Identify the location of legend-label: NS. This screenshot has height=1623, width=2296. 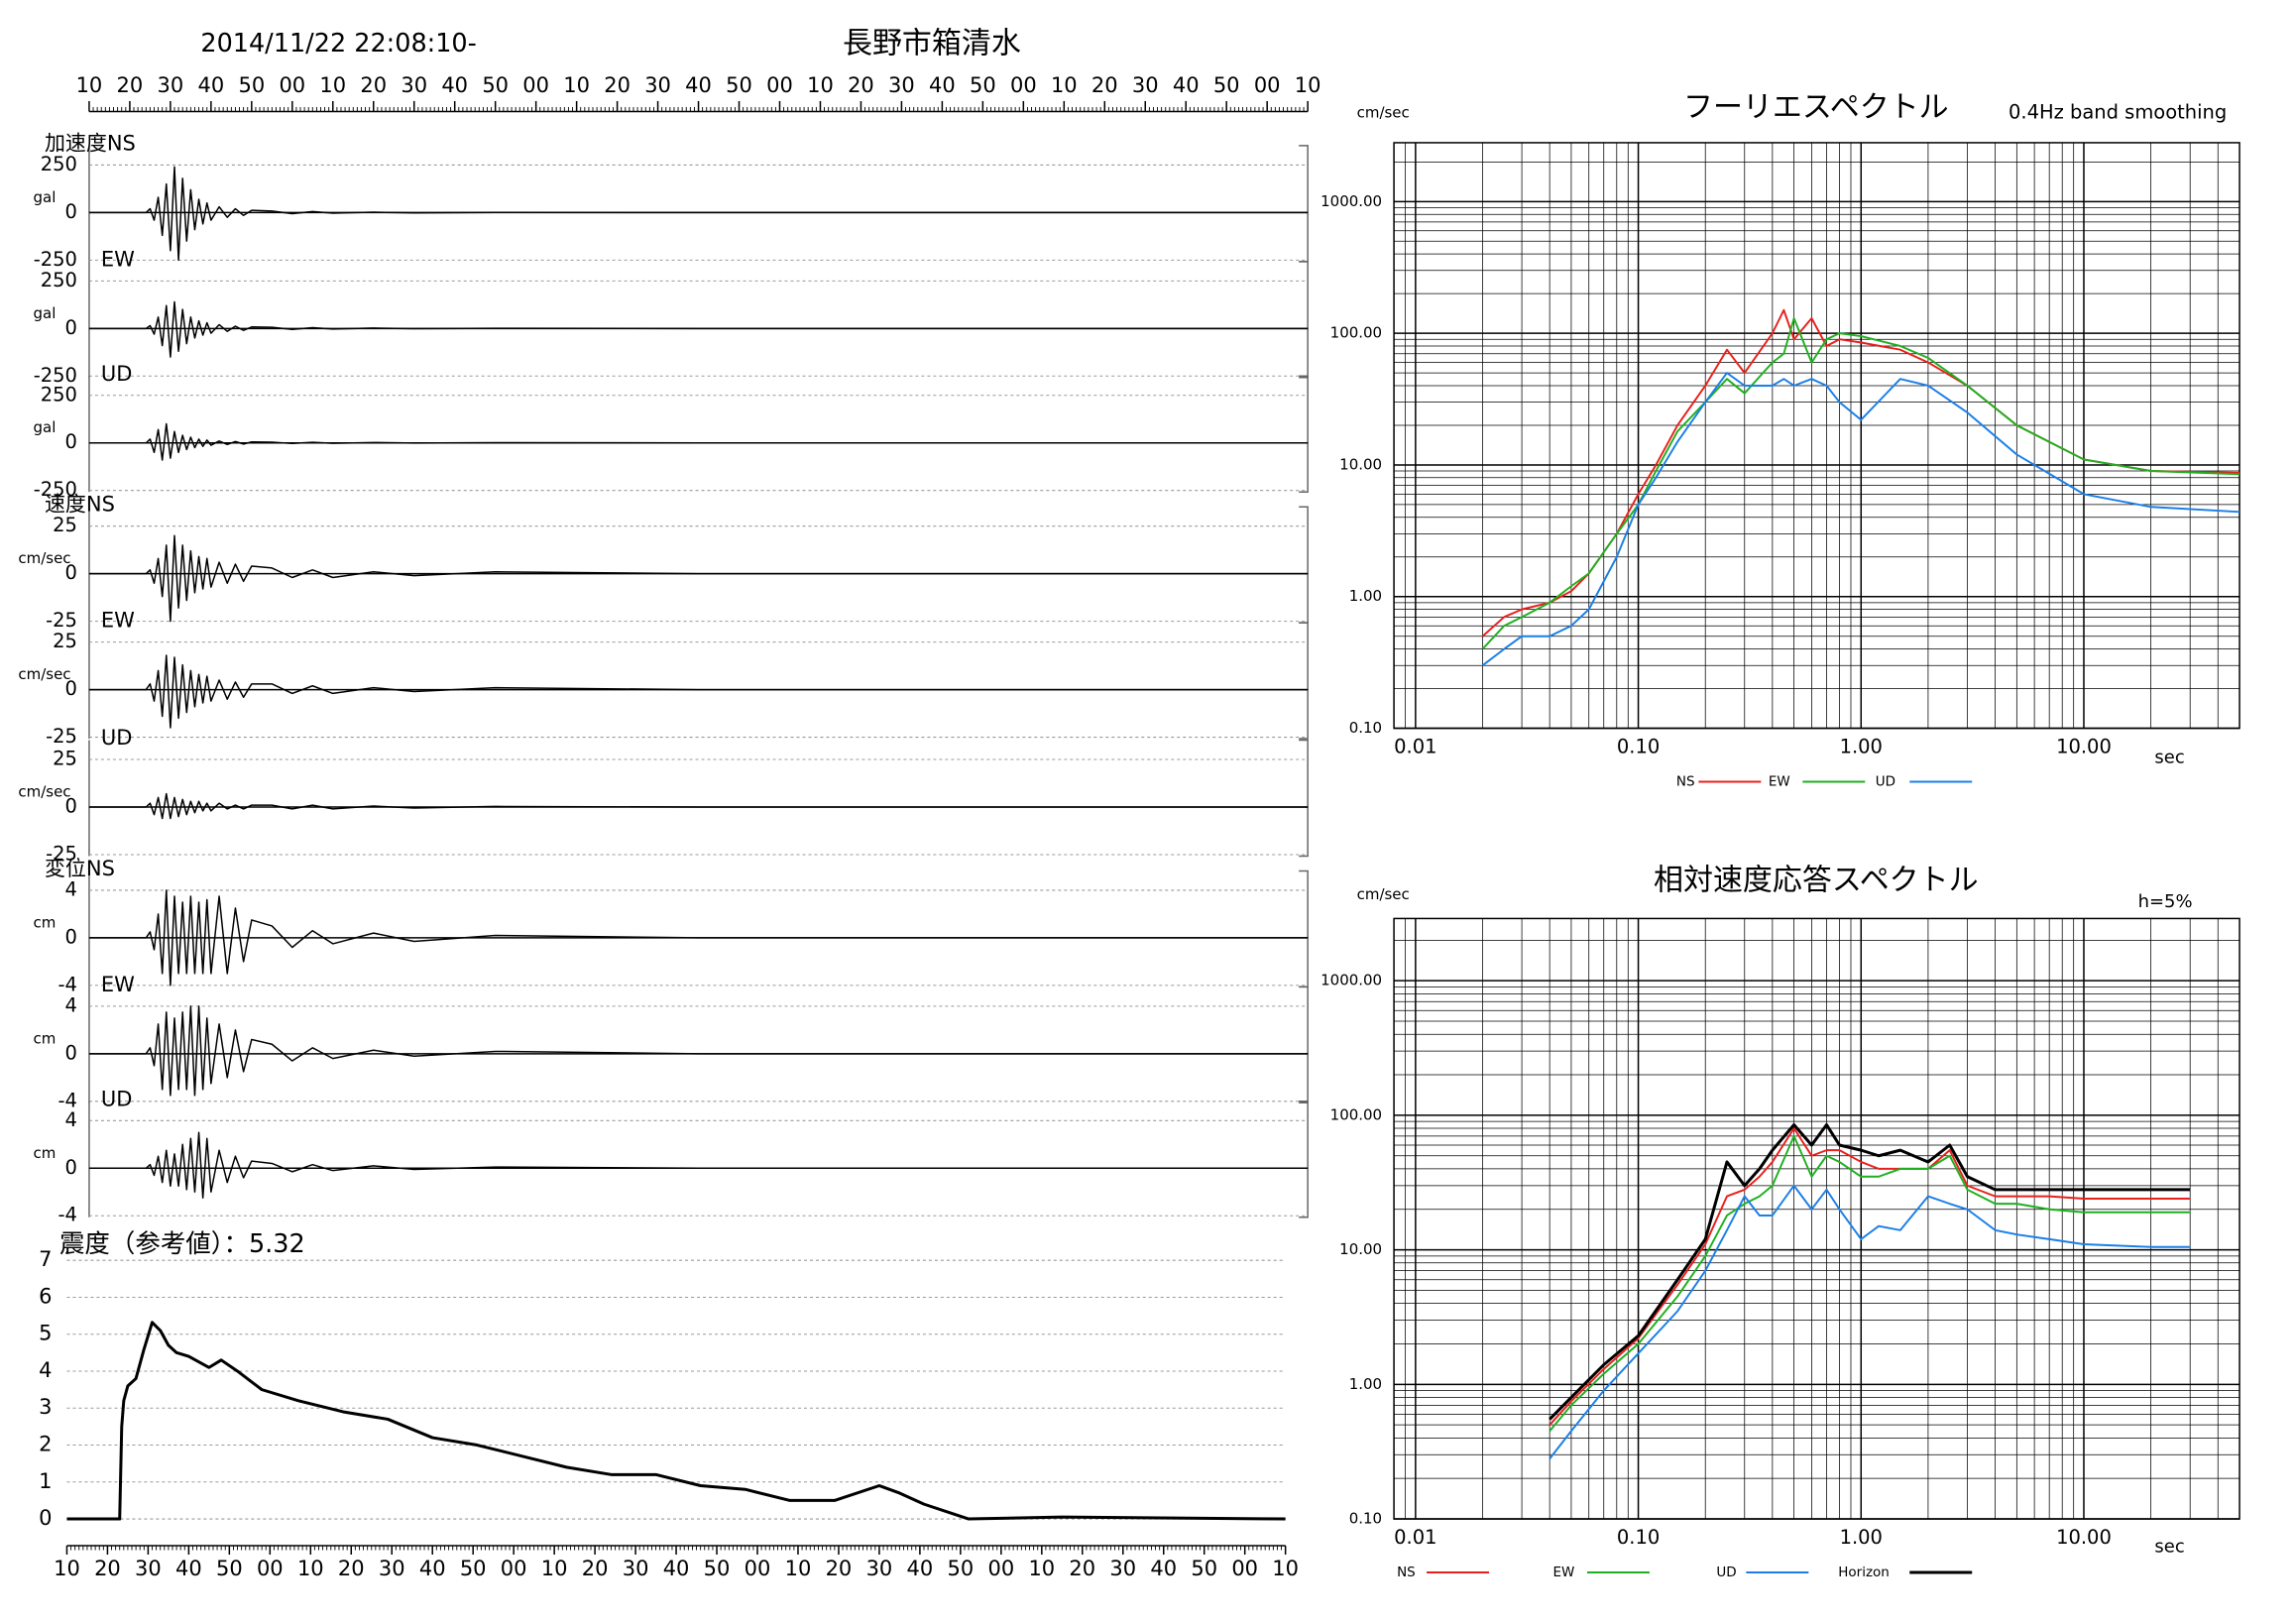
(1407, 1572).